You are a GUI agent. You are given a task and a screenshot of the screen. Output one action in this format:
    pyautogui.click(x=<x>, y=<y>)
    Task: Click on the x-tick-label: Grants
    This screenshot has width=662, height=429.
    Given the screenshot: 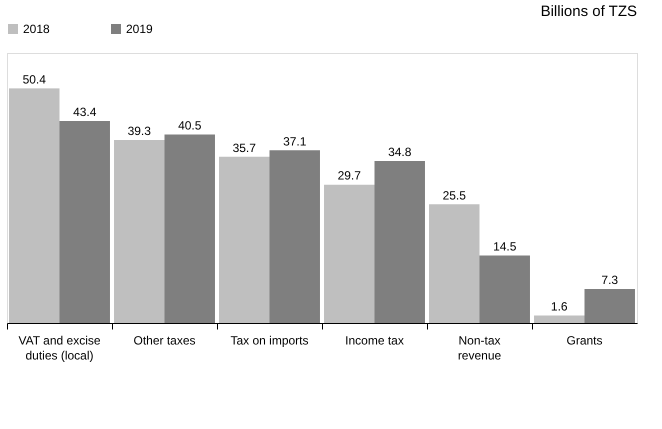 What is the action you would take?
    pyautogui.click(x=584, y=341)
    